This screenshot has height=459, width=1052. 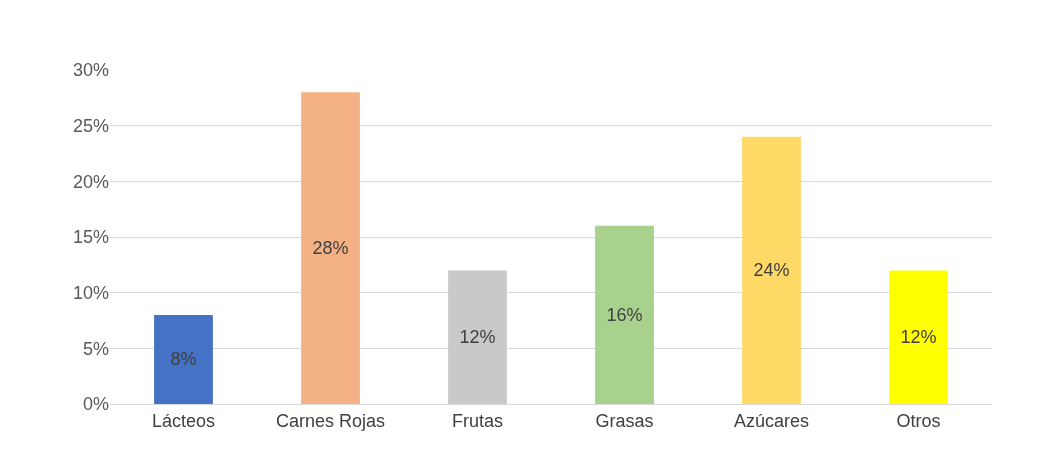 I want to click on y-tick-label: 15%, so click(x=90, y=237).